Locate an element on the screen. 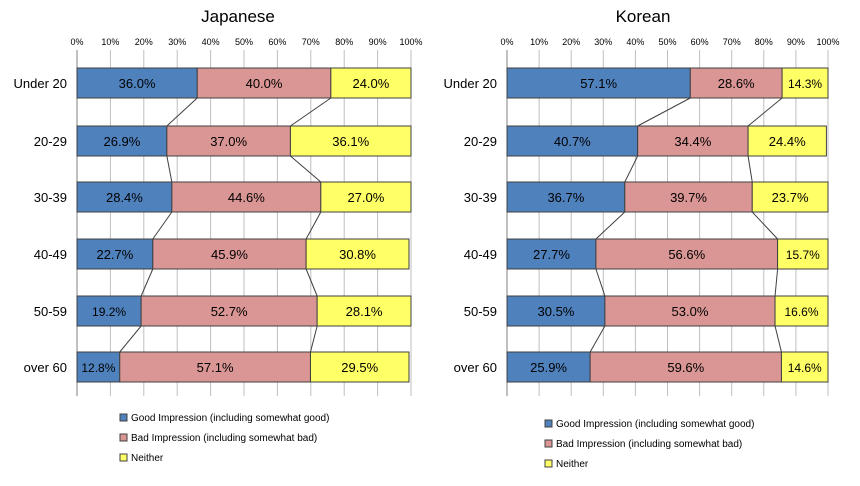 This screenshot has width=860, height=486. data-label: 22.7% is located at coordinates (114, 254).